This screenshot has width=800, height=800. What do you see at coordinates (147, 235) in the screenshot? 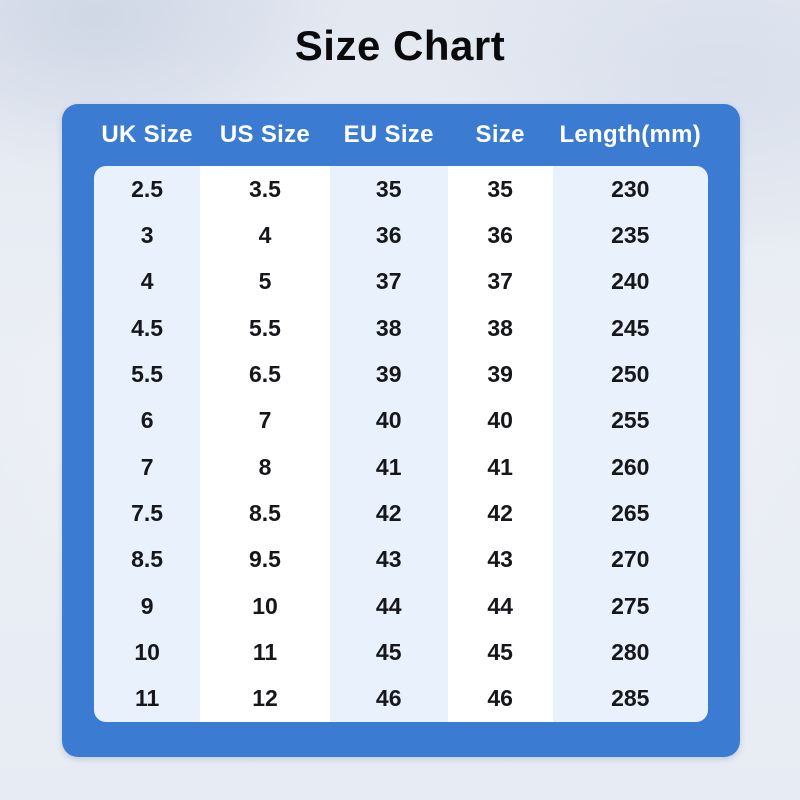
I see `table-cell: 3` at bounding box center [147, 235].